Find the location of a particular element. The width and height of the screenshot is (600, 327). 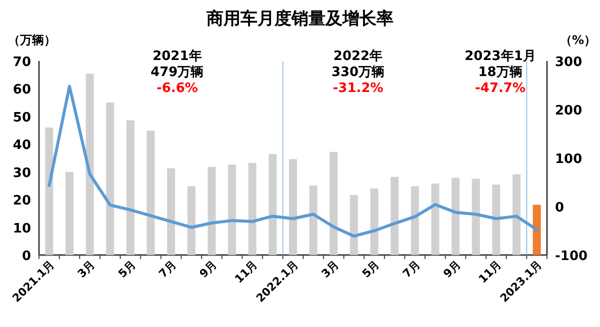

y-tick-label: 70 is located at coordinates (21, 62).